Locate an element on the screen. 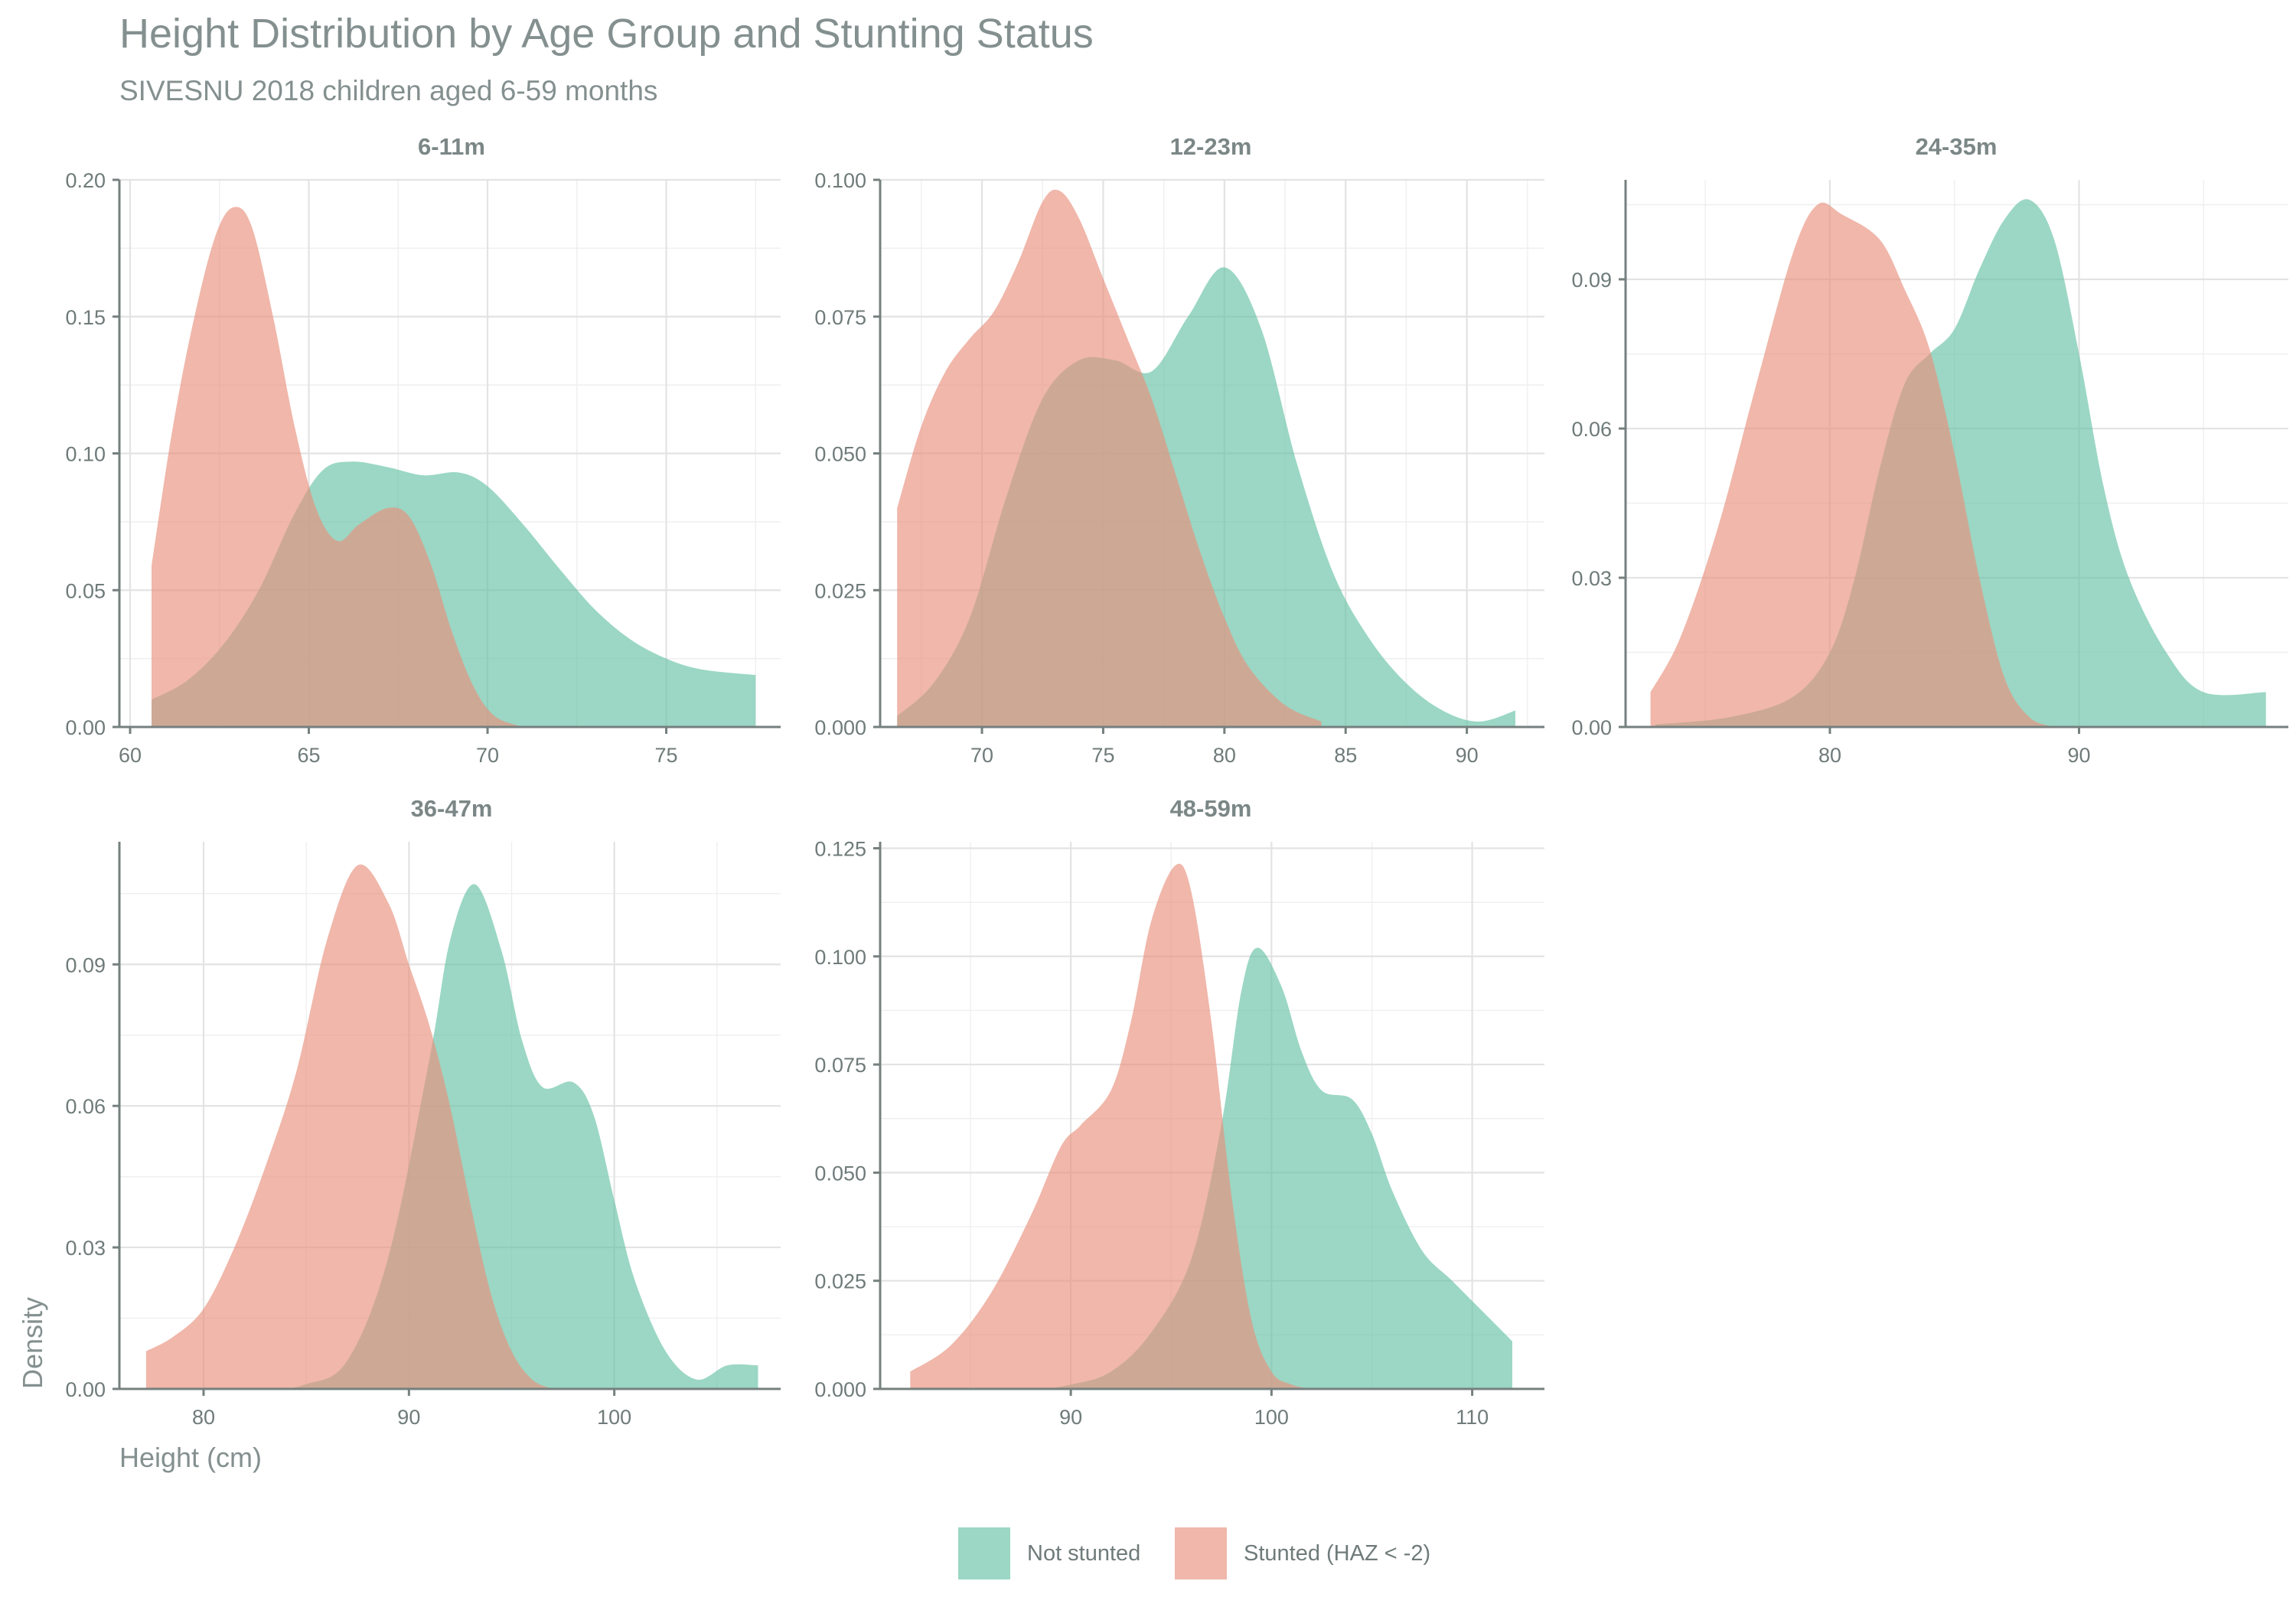  y-tick-label: 0.20 is located at coordinates (85, 180).